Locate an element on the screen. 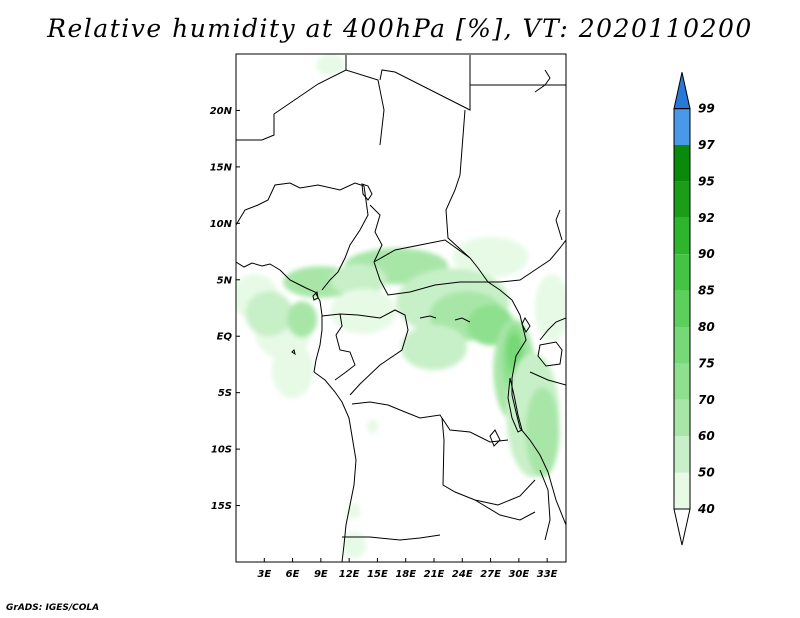 The width and height of the screenshot is (800, 618). cameroon-south-border is located at coordinates (351, 316).